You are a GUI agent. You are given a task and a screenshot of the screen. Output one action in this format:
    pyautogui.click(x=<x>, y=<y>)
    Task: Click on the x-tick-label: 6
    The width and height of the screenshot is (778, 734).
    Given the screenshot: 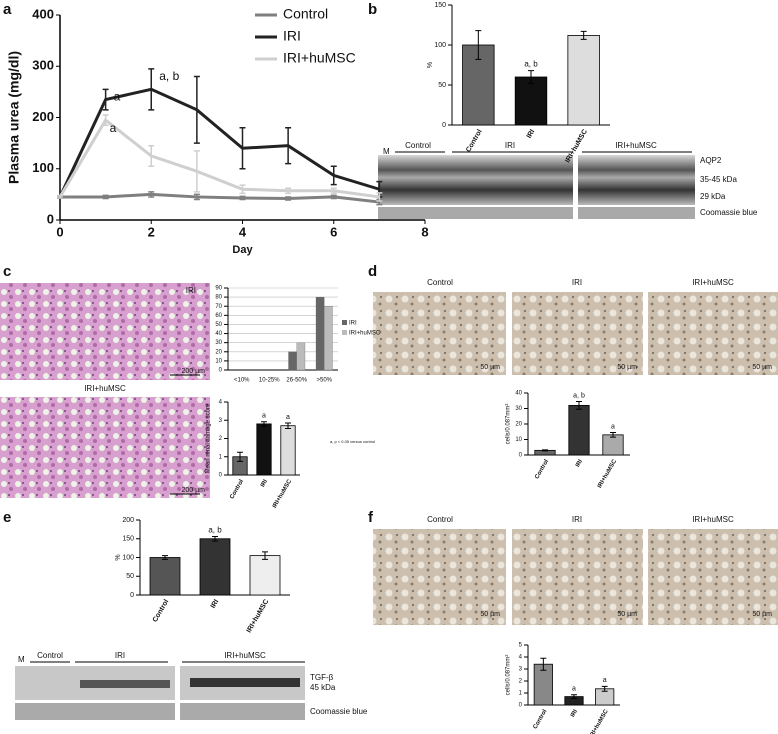 What is the action you would take?
    pyautogui.click(x=333, y=231)
    